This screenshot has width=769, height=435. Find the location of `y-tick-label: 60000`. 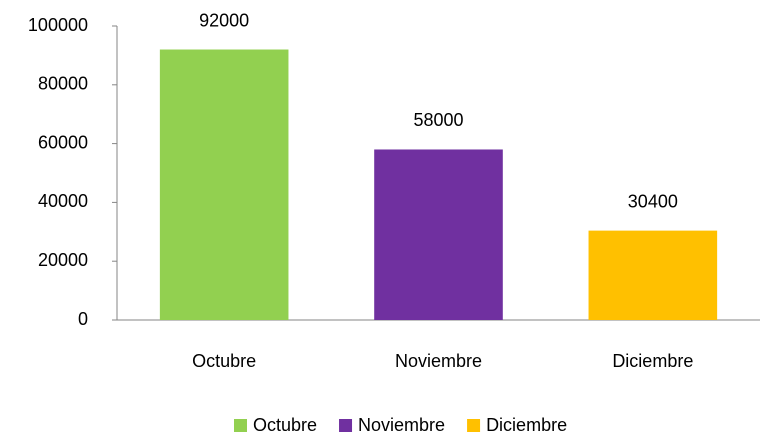

y-tick-label: 60000 is located at coordinates (63, 142).